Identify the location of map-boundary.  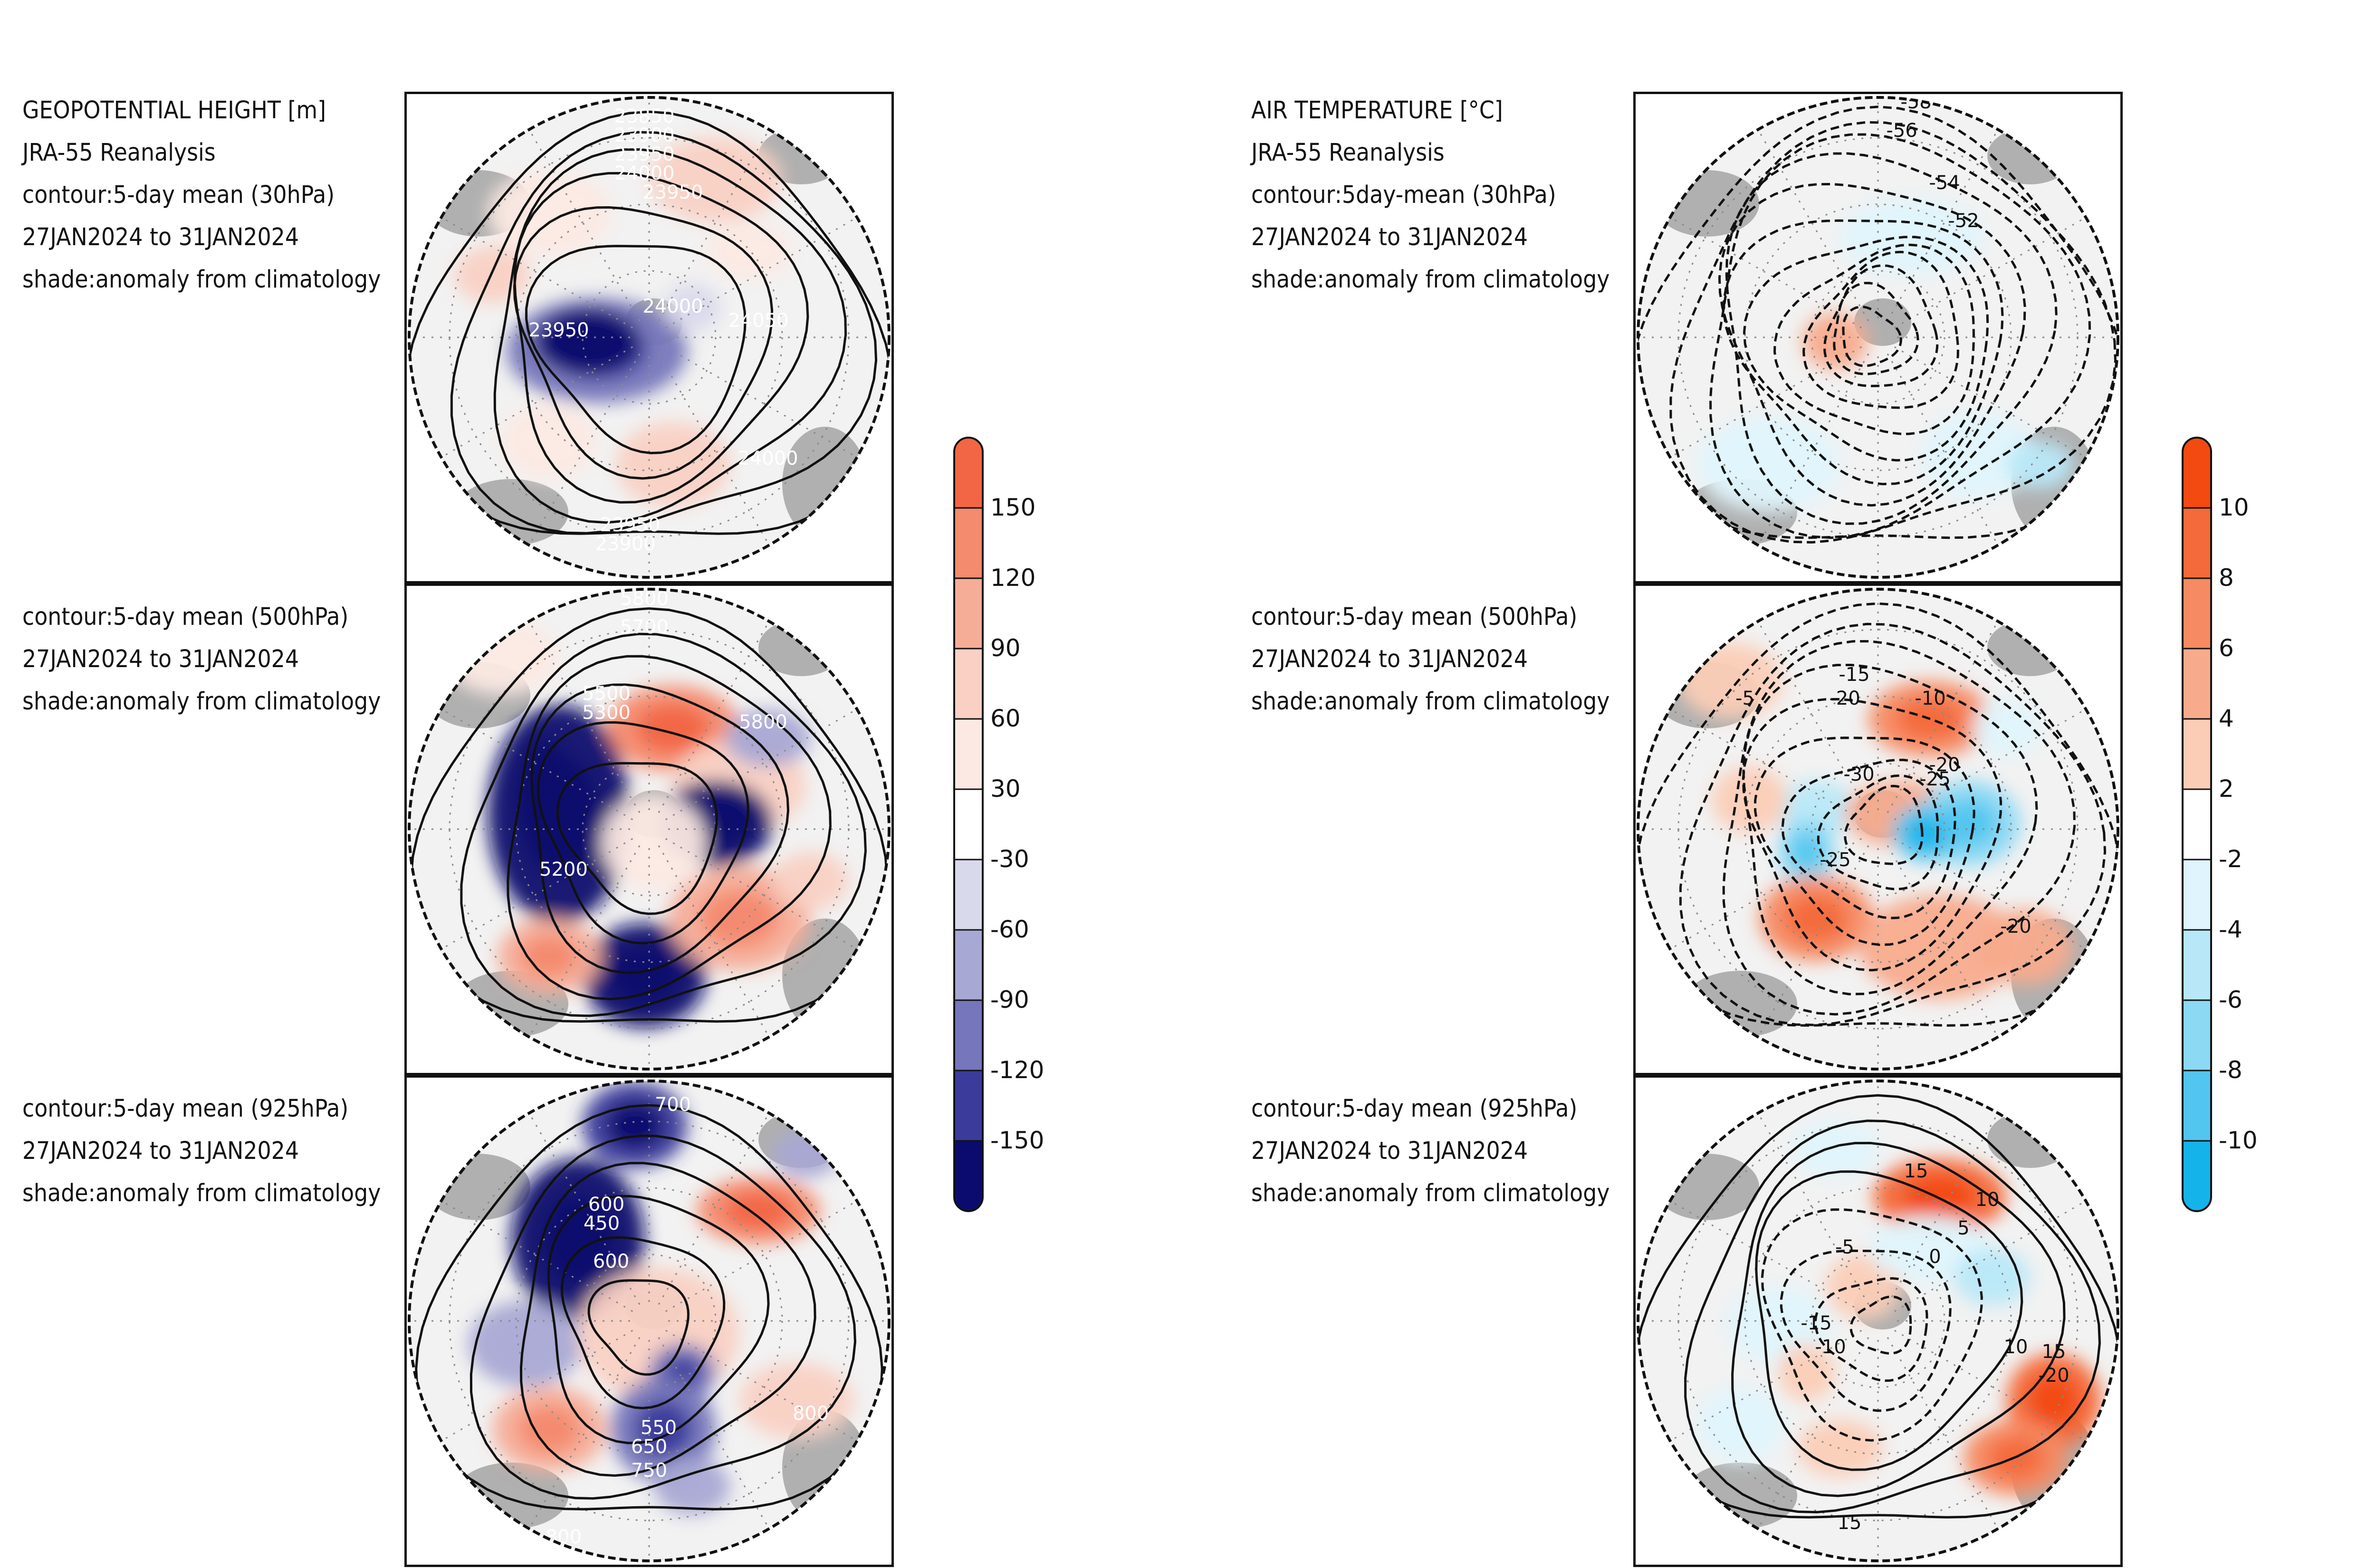
(649, 830).